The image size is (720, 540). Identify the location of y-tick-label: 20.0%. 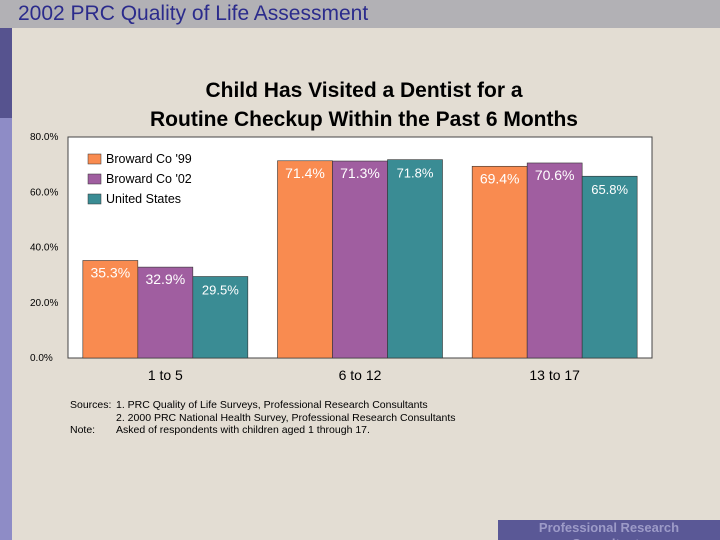
(44, 303).